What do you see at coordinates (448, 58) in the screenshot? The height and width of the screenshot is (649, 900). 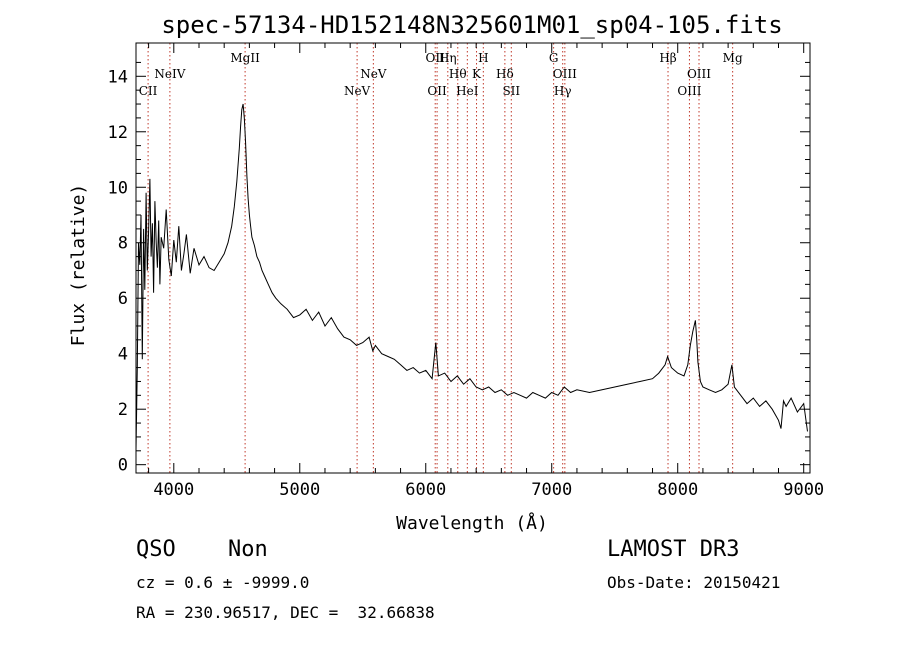 I see `emission-line-label: Hη` at bounding box center [448, 58].